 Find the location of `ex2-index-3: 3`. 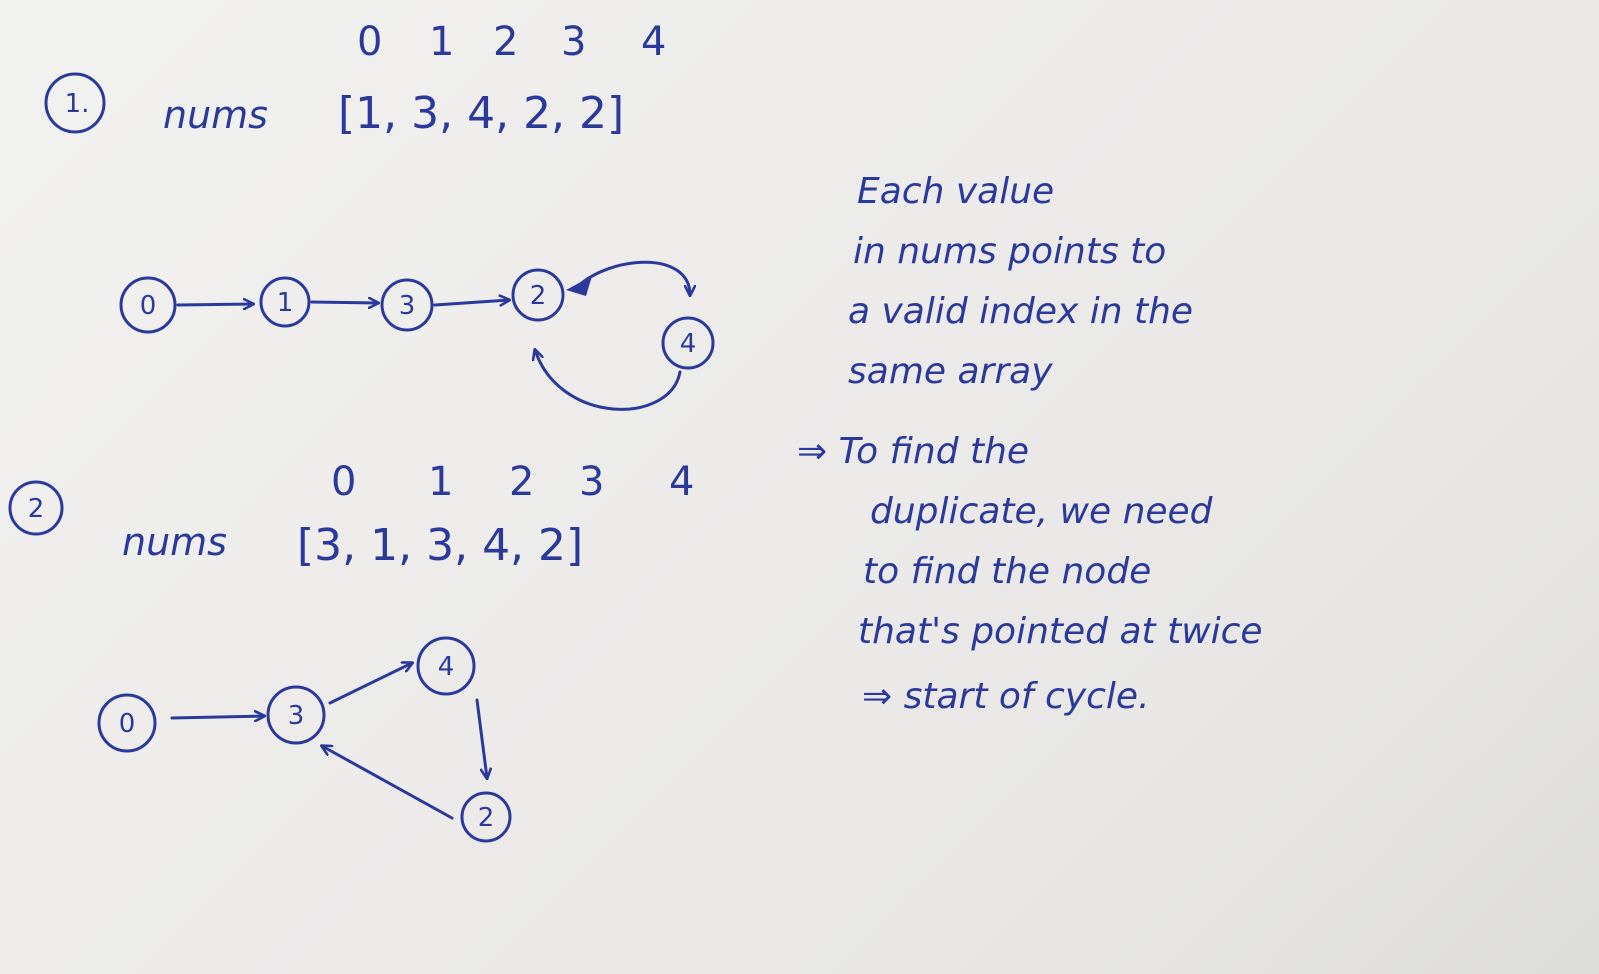

ex2-index-3: 3 is located at coordinates (591, 482).